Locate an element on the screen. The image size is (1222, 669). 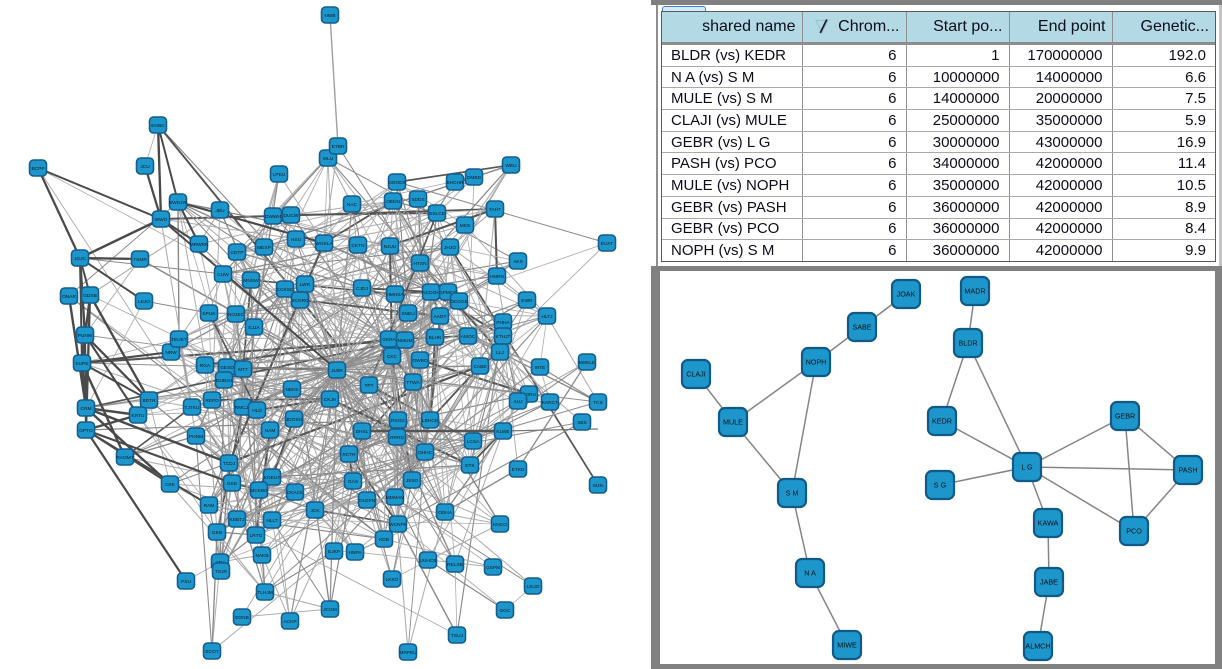
svg-text: CKC is located at coordinates (392, 357).